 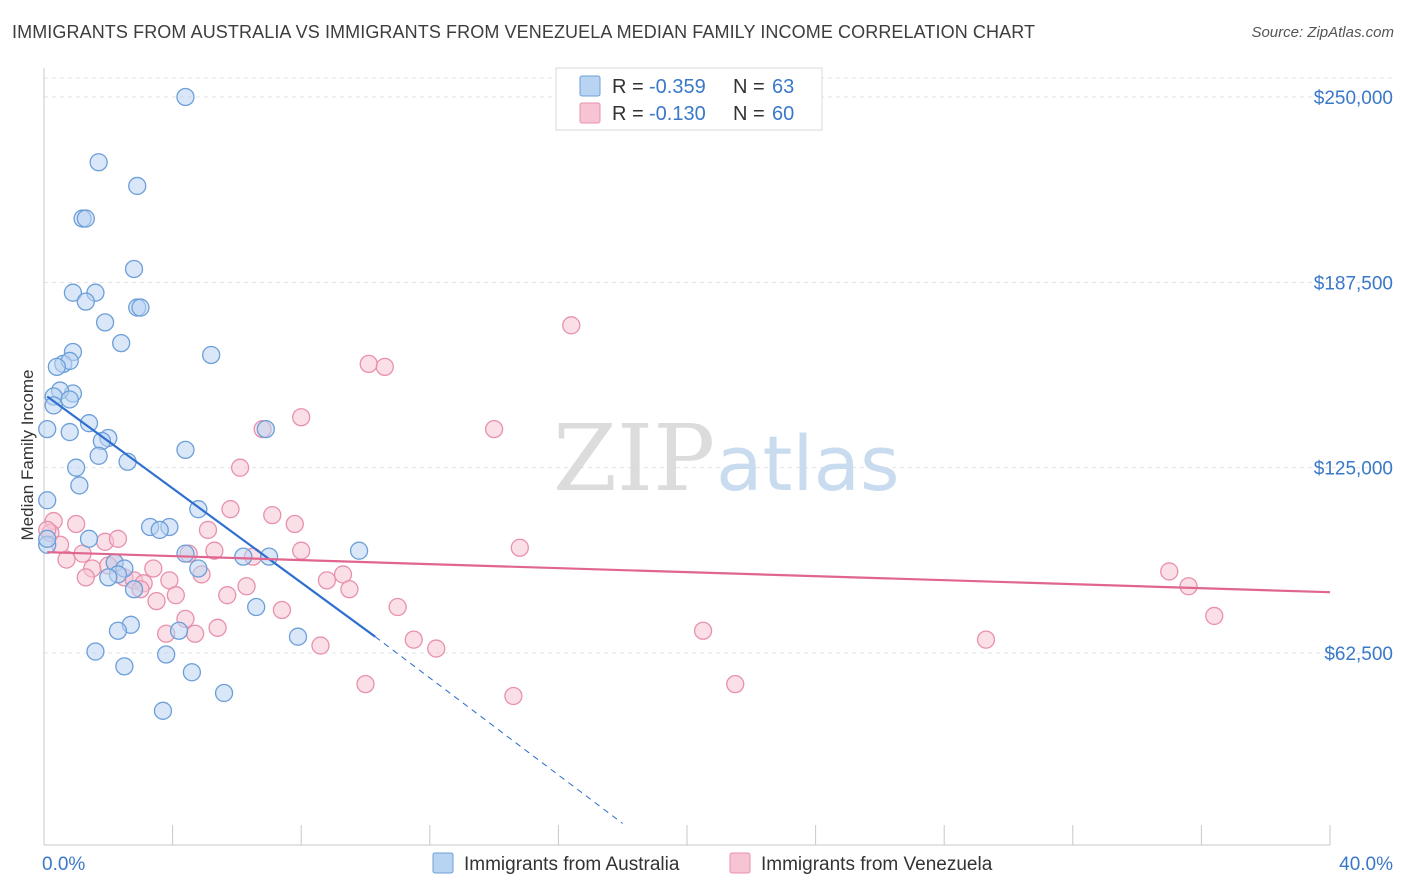 What do you see at coordinates (628, 114) in the screenshot?
I see `legend-r-label-venezuela: R =` at bounding box center [628, 114].